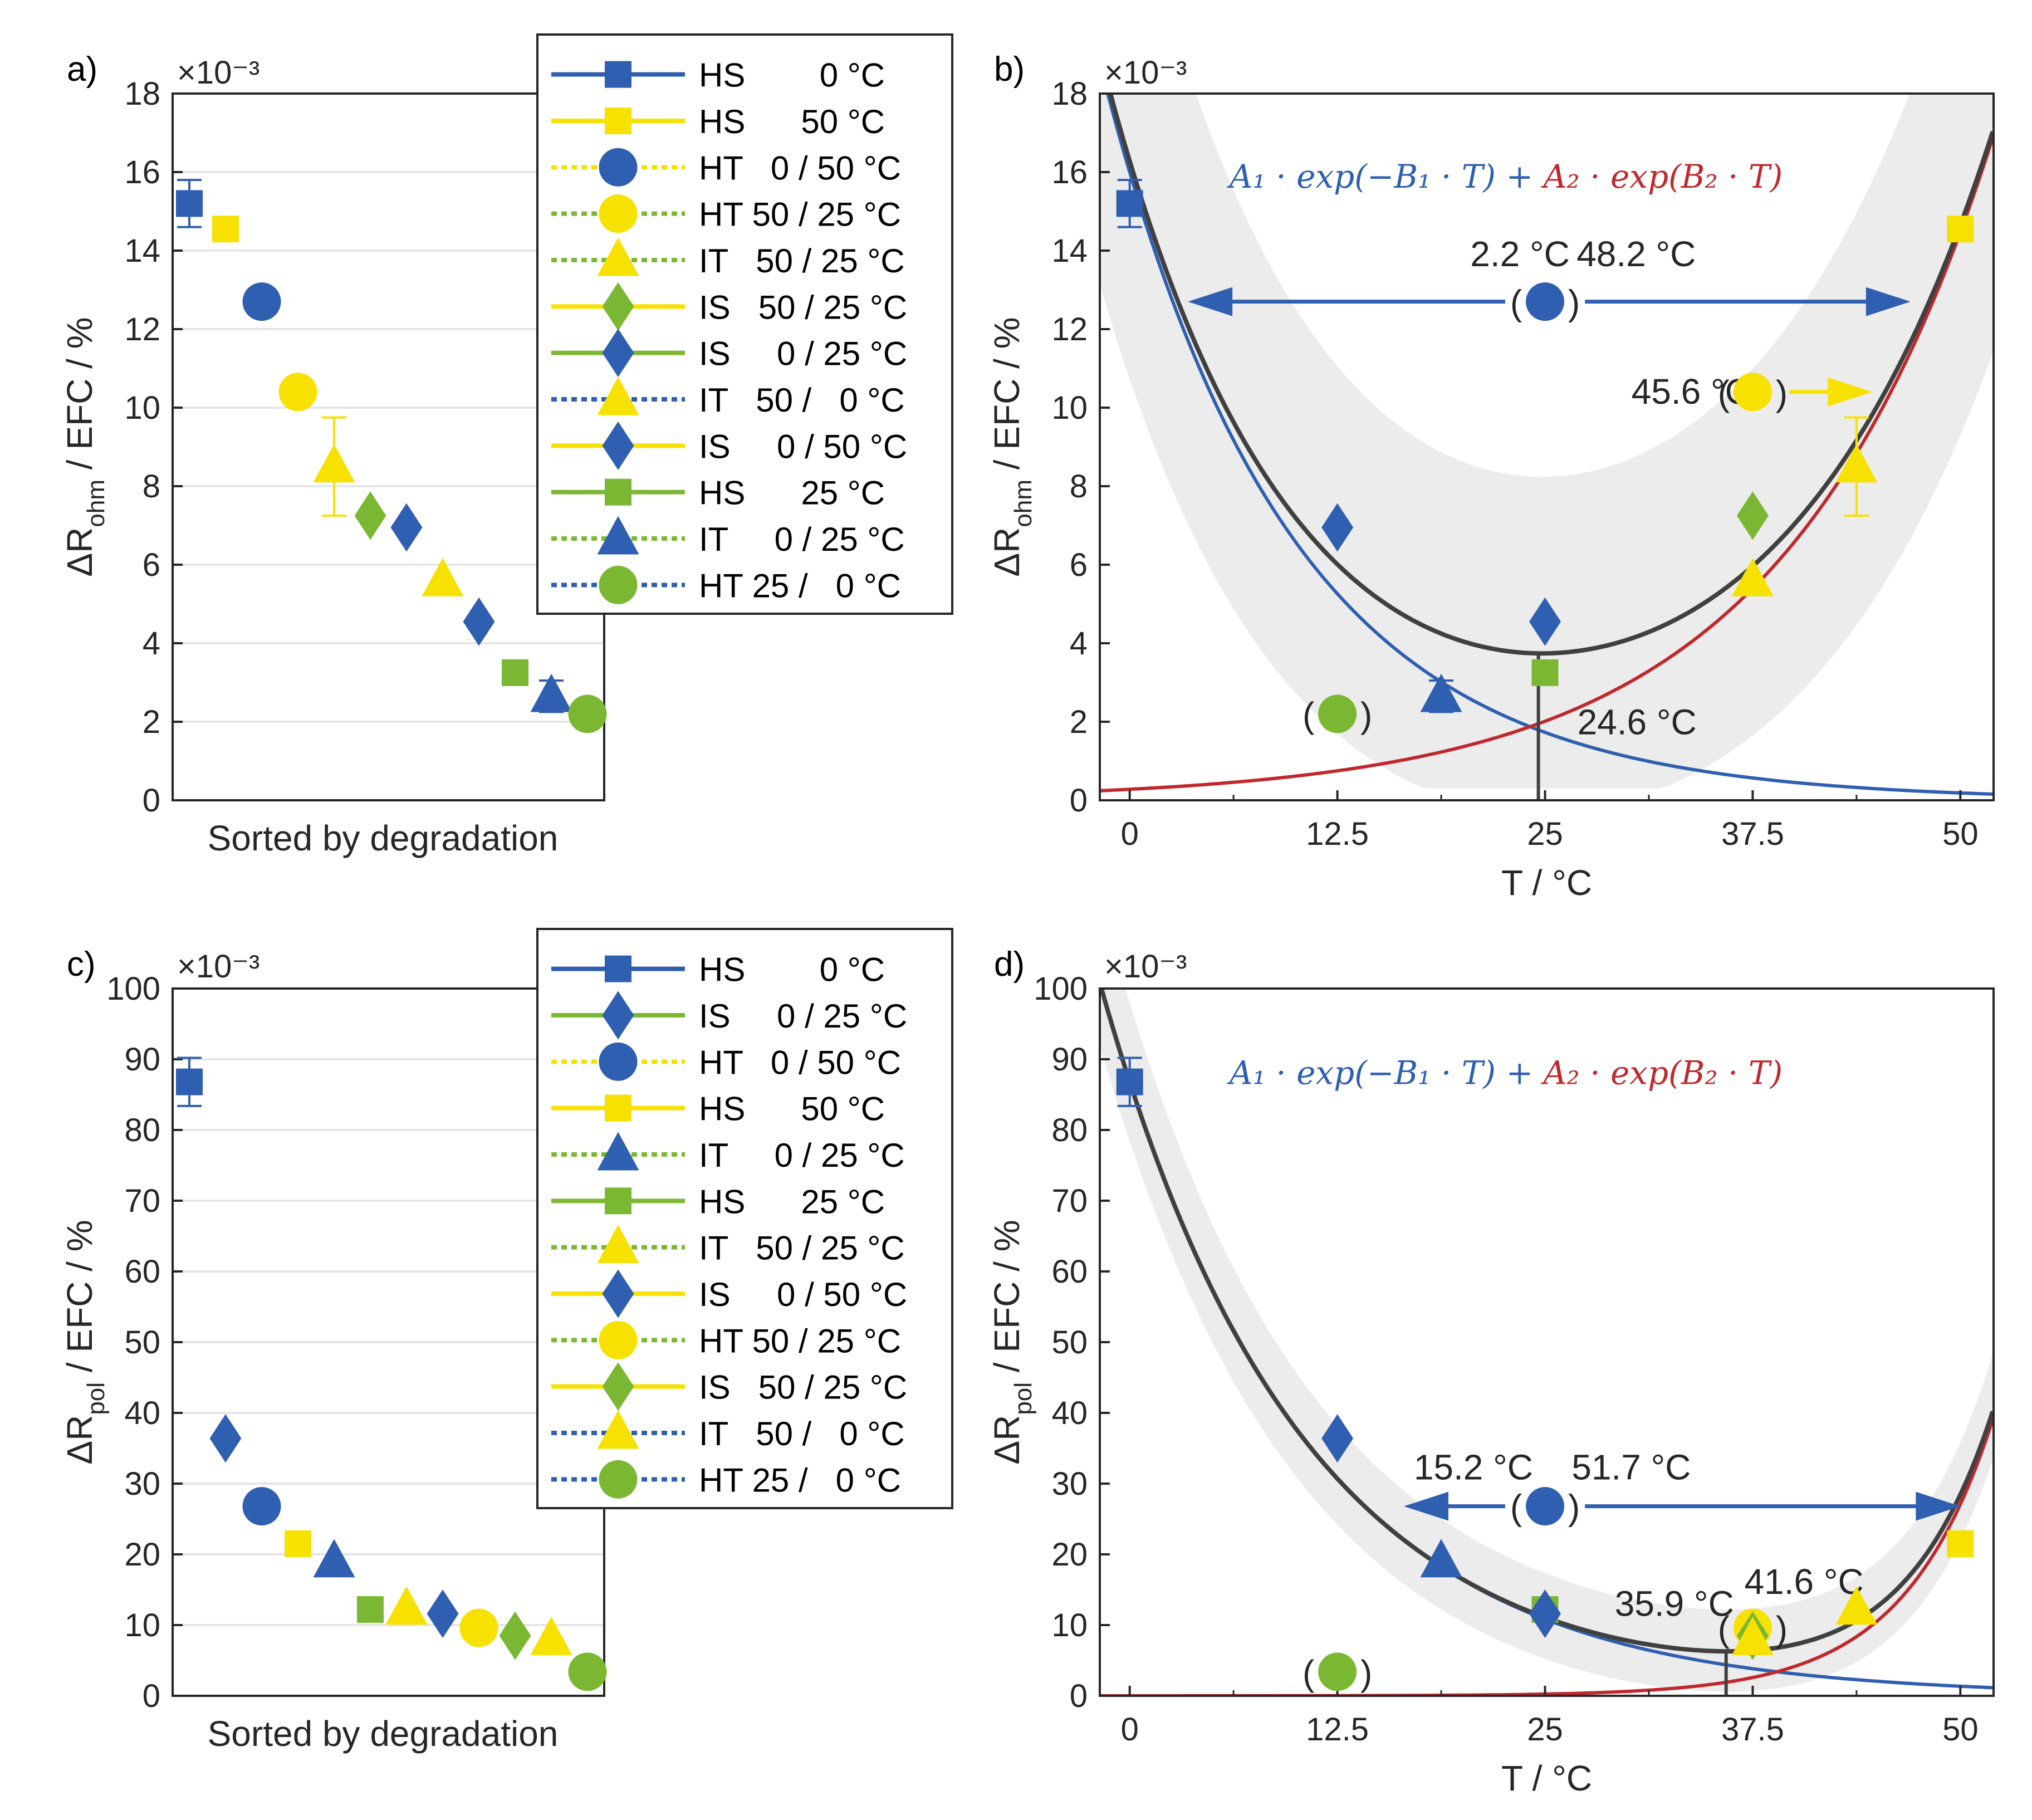  I want to click on legend-entry: HS 50 °C, so click(792, 122).